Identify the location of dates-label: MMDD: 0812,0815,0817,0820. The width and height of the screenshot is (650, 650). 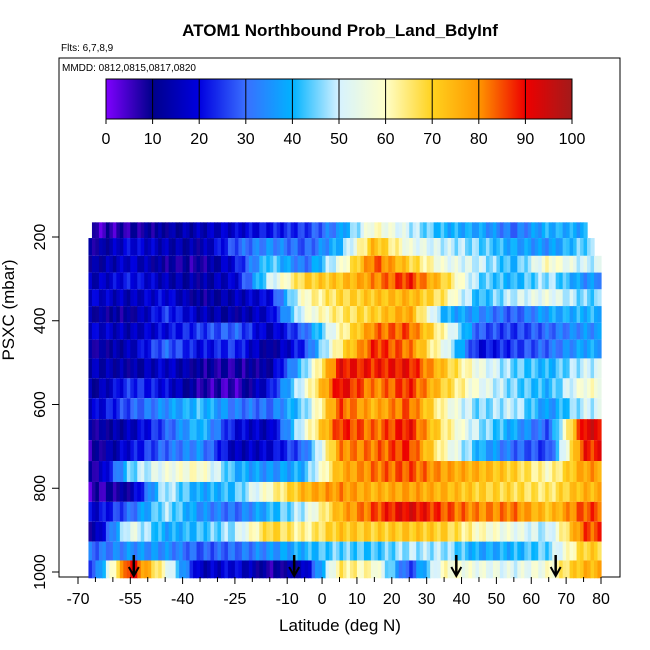
(129, 68).